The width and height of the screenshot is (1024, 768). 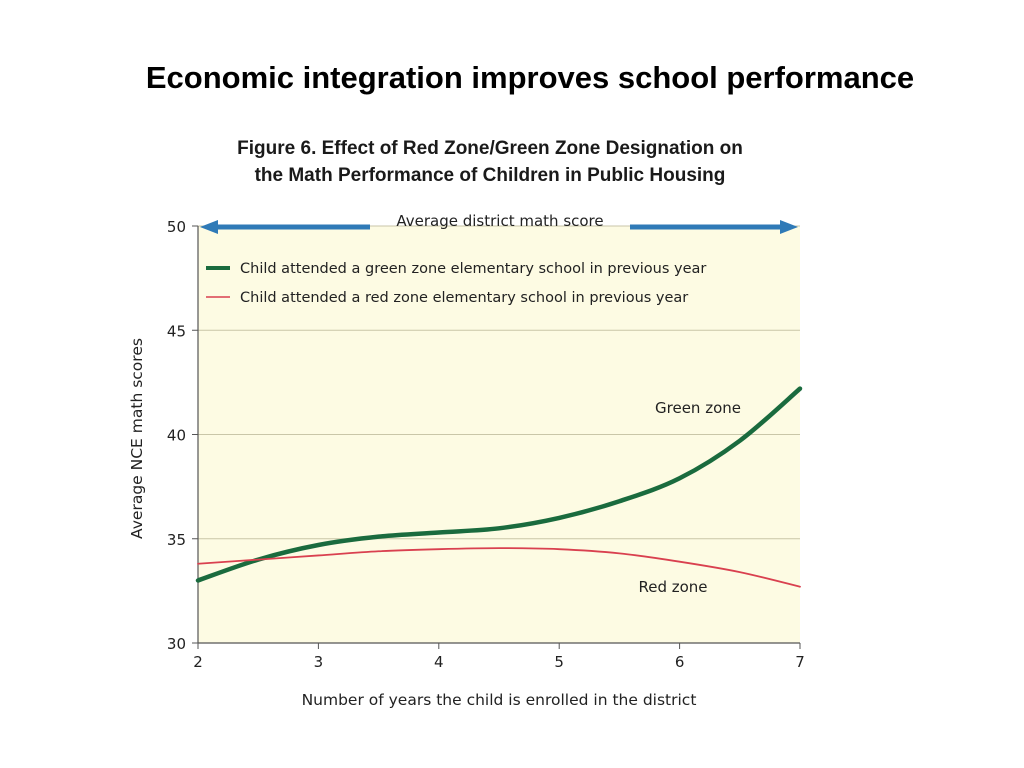 I want to click on series-line-red-zone, so click(x=499, y=567).